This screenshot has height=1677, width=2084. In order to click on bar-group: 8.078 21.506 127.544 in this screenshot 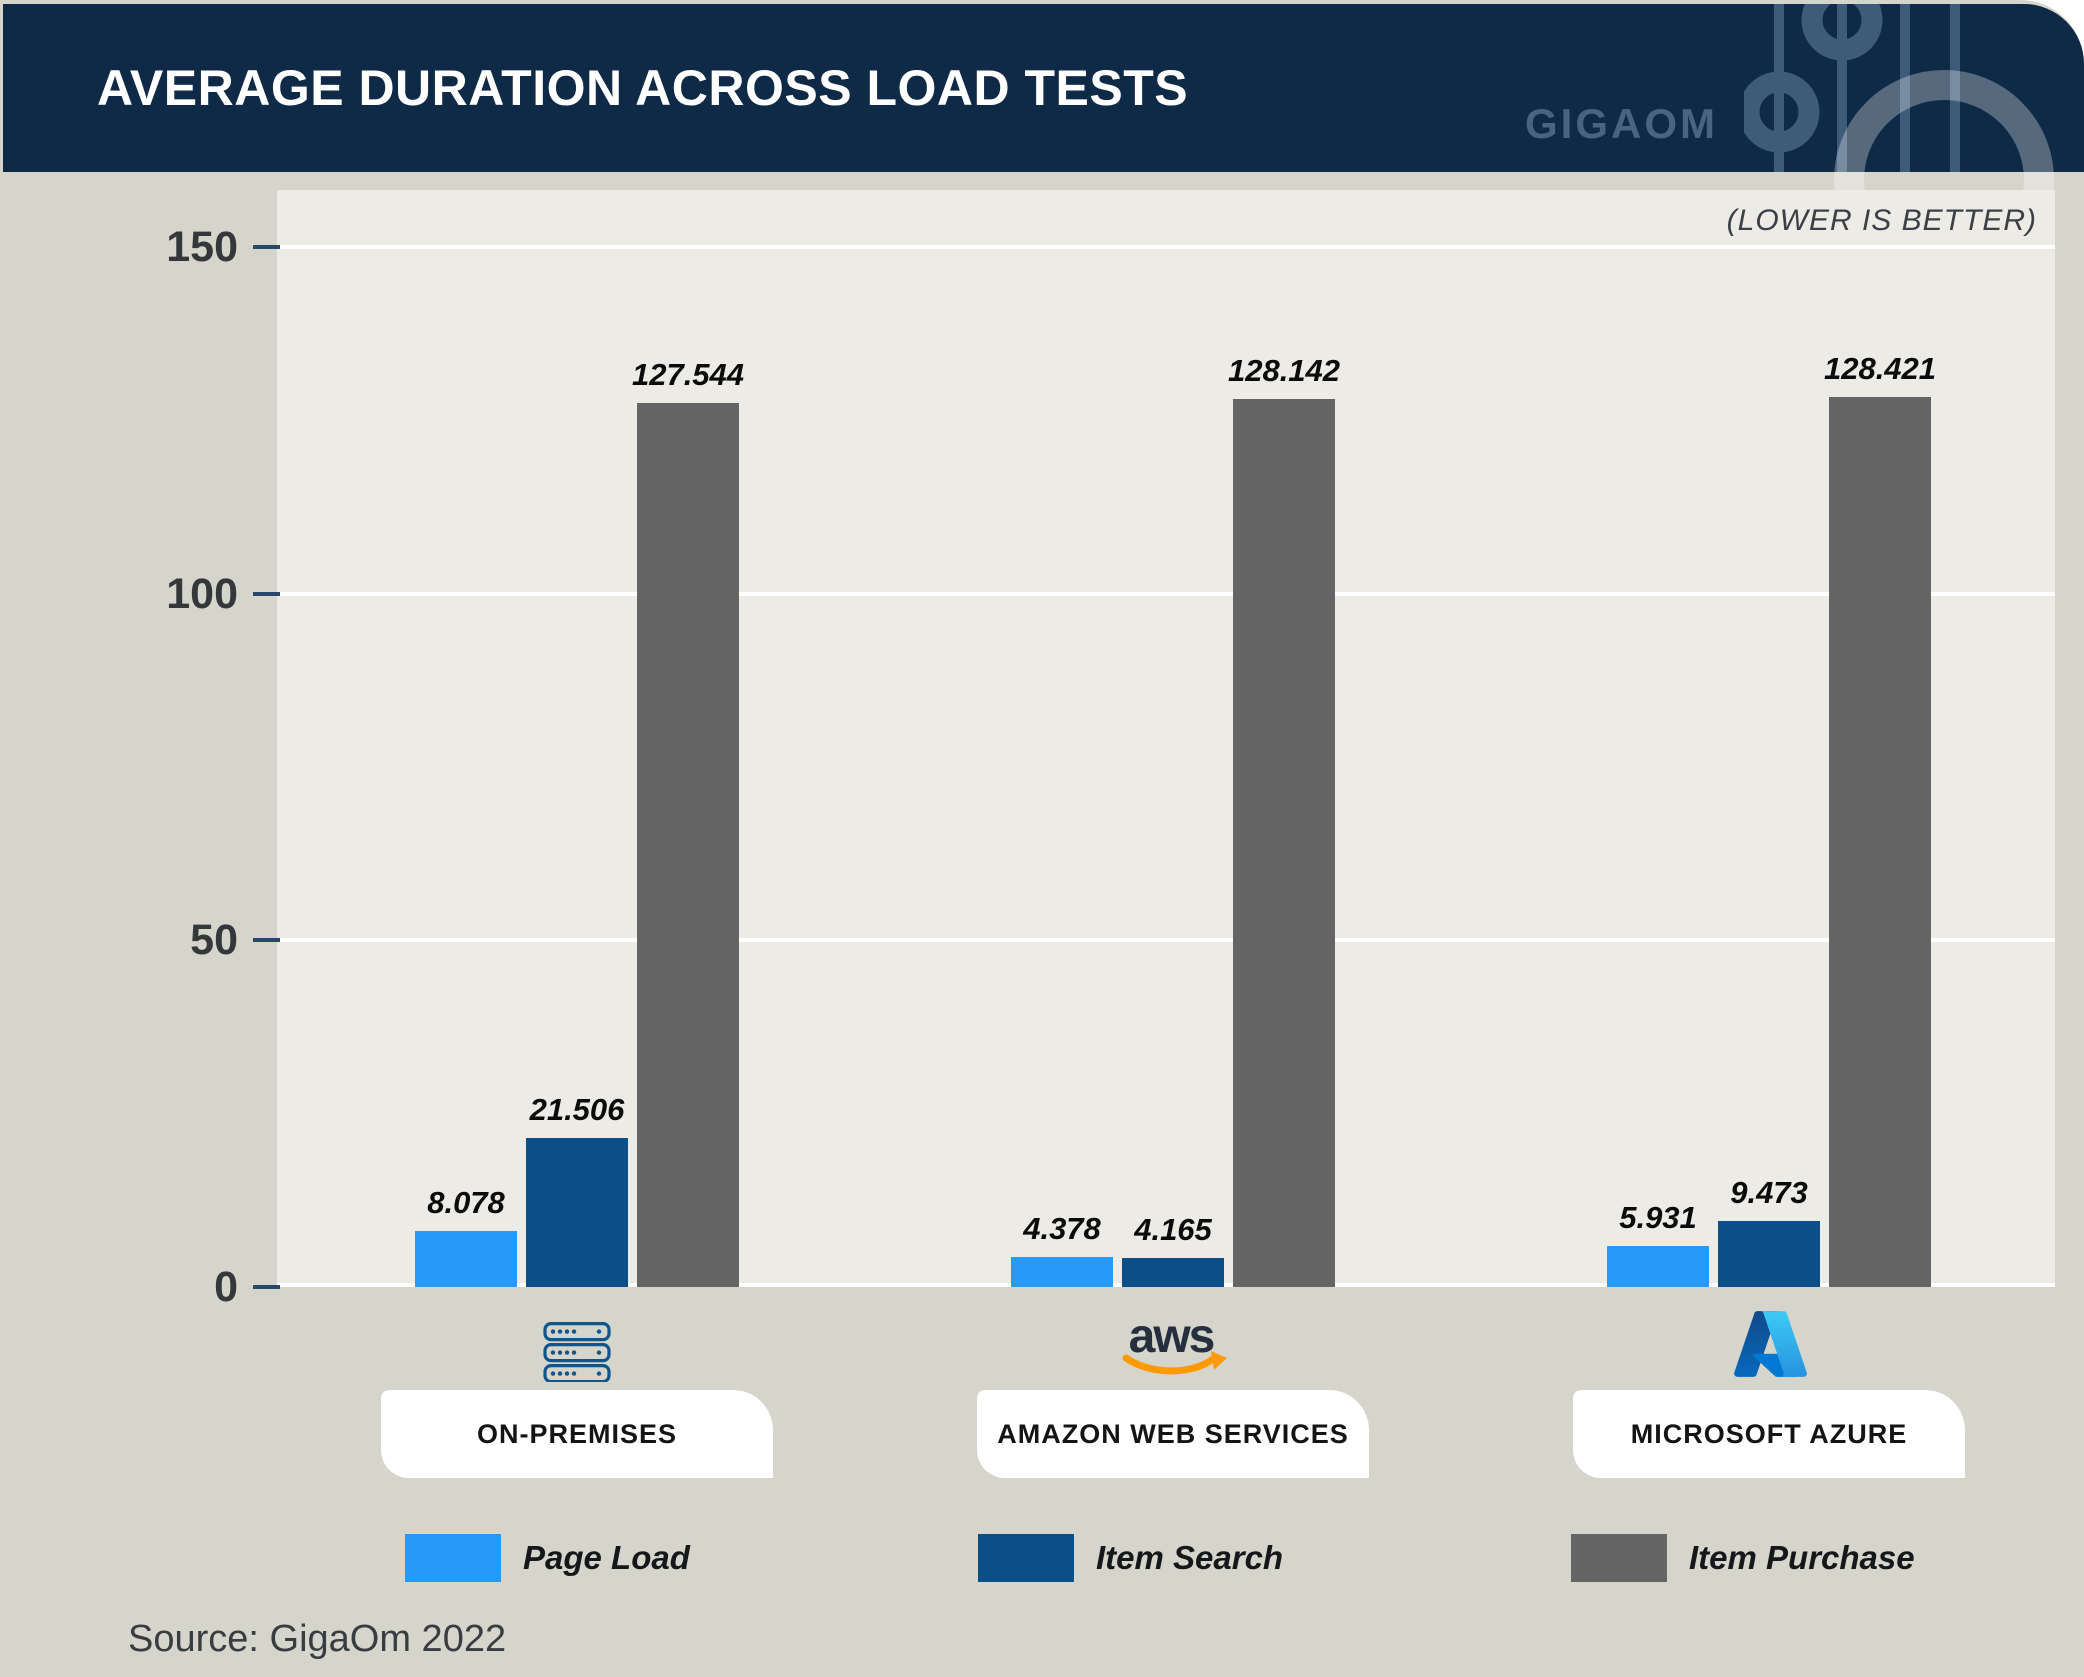, I will do `click(579, 738)`.